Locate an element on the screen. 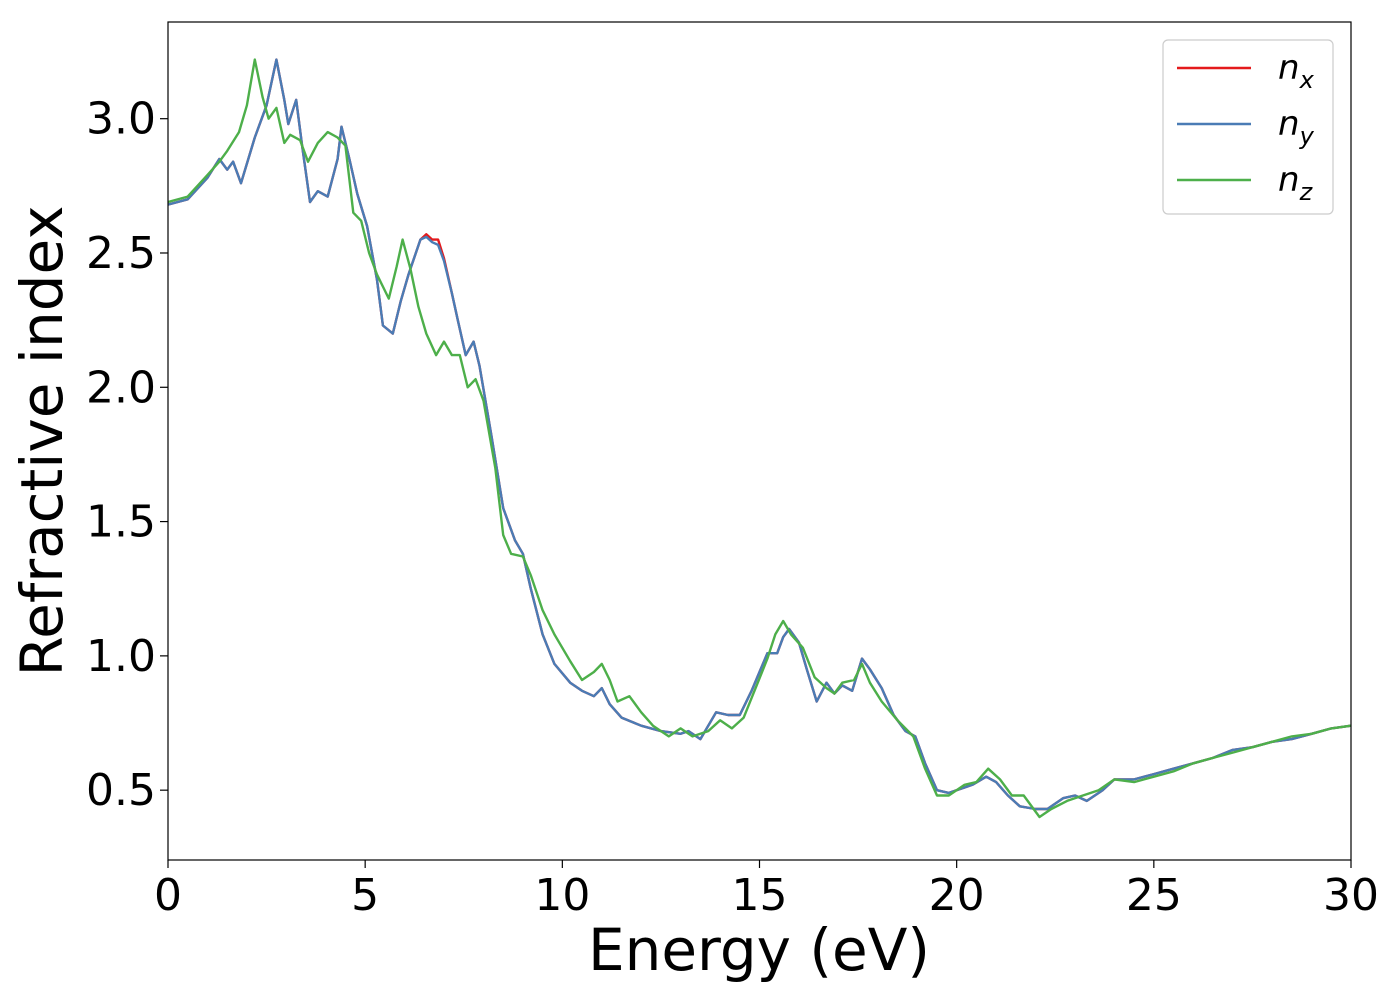 This screenshot has width=1400, height=1000. y-tick-label: 3.0 is located at coordinates (121, 119).